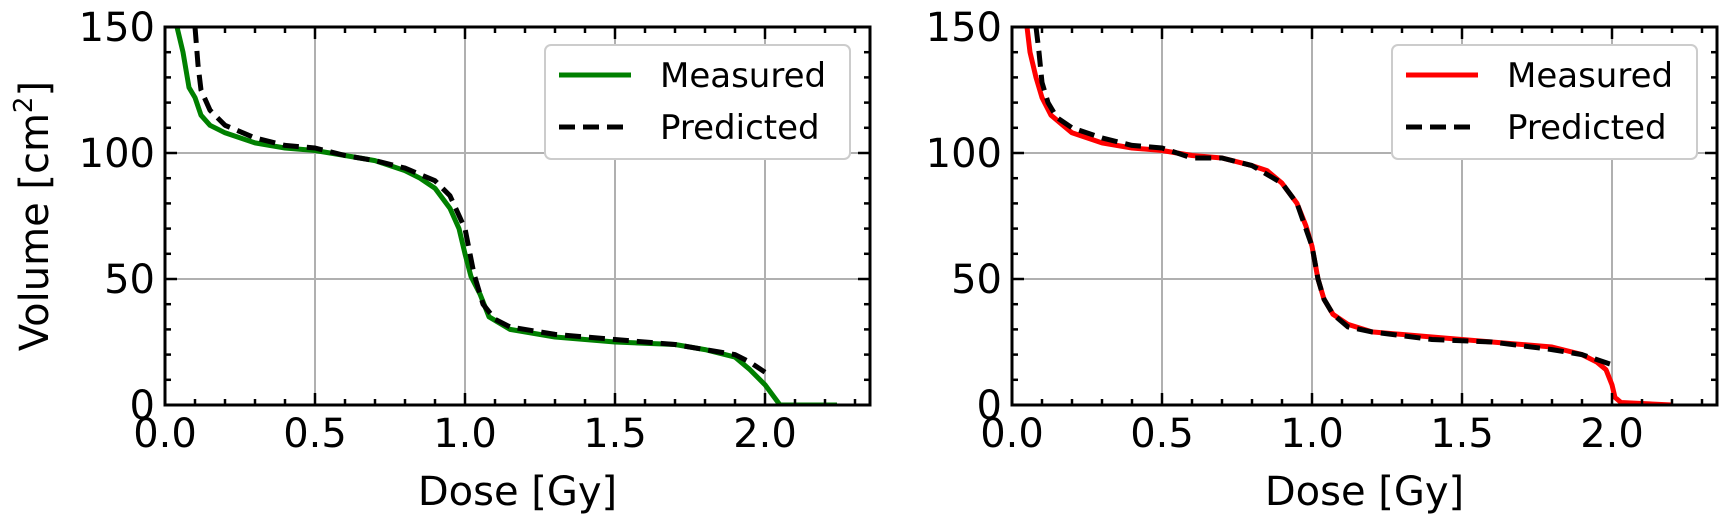 Image resolution: width=1725 pixels, height=521 pixels. Describe the element at coordinates (24, 105) in the screenshot. I see `y-axis-title-superscript: 2` at that location.